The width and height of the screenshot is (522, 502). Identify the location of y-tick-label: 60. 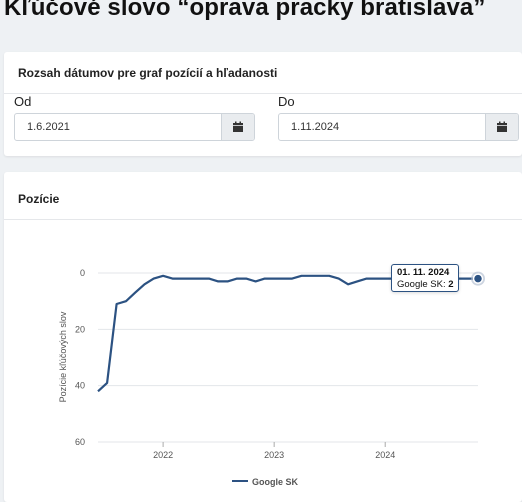
(80, 442).